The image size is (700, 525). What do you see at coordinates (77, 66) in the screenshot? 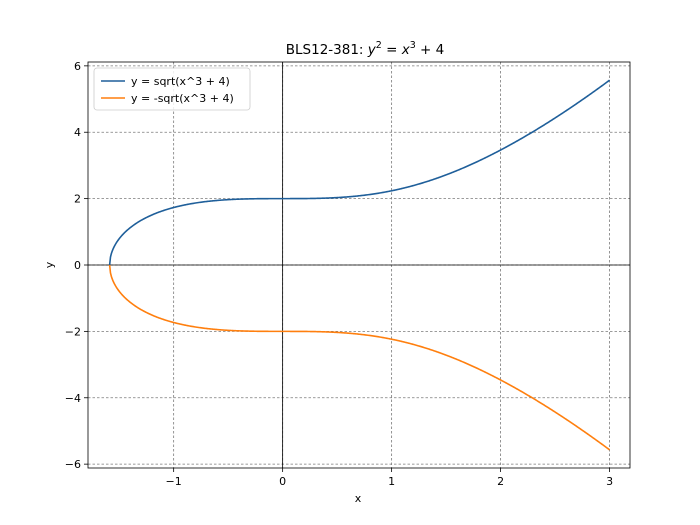
I see `y-tick-label: 6` at bounding box center [77, 66].